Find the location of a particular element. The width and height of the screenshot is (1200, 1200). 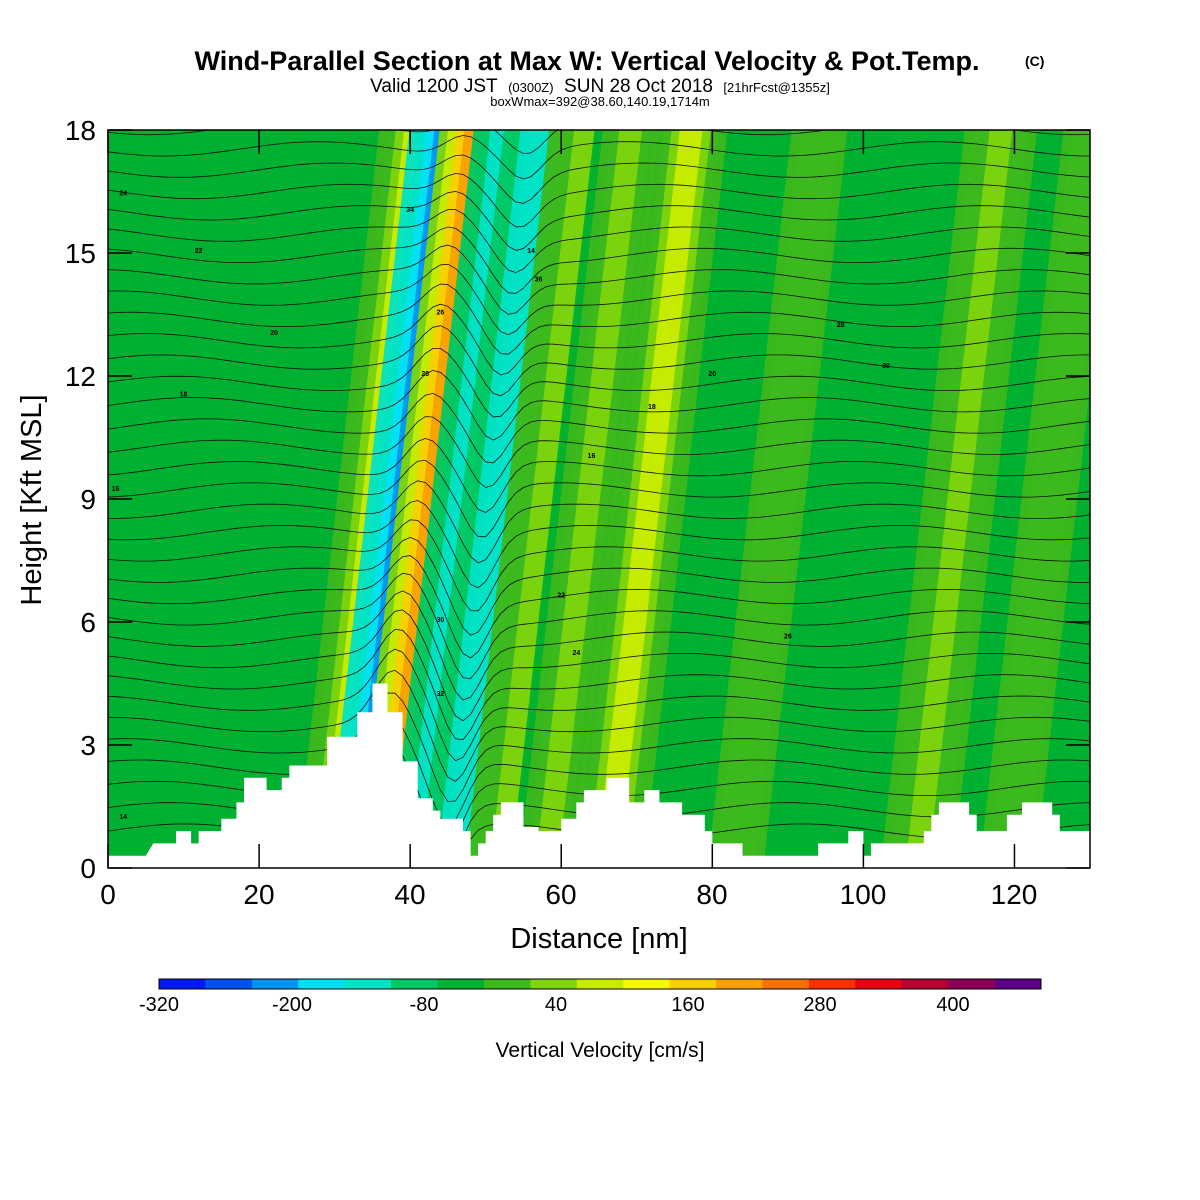

colorbar is located at coordinates (600, 984).